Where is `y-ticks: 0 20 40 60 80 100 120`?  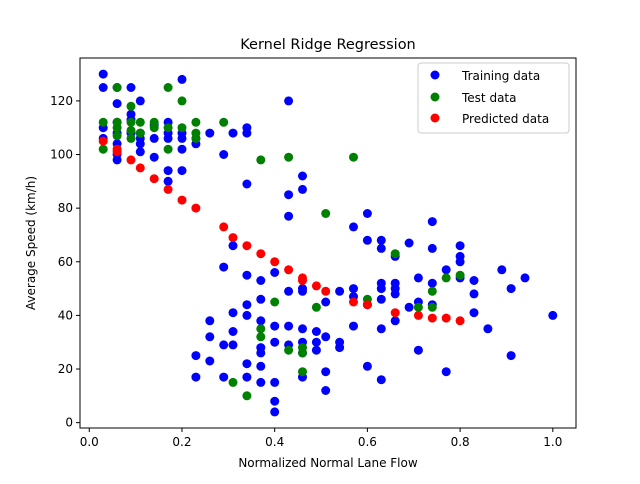
y-ticks: 0 20 40 60 80 100 120 is located at coordinates (65, 262).